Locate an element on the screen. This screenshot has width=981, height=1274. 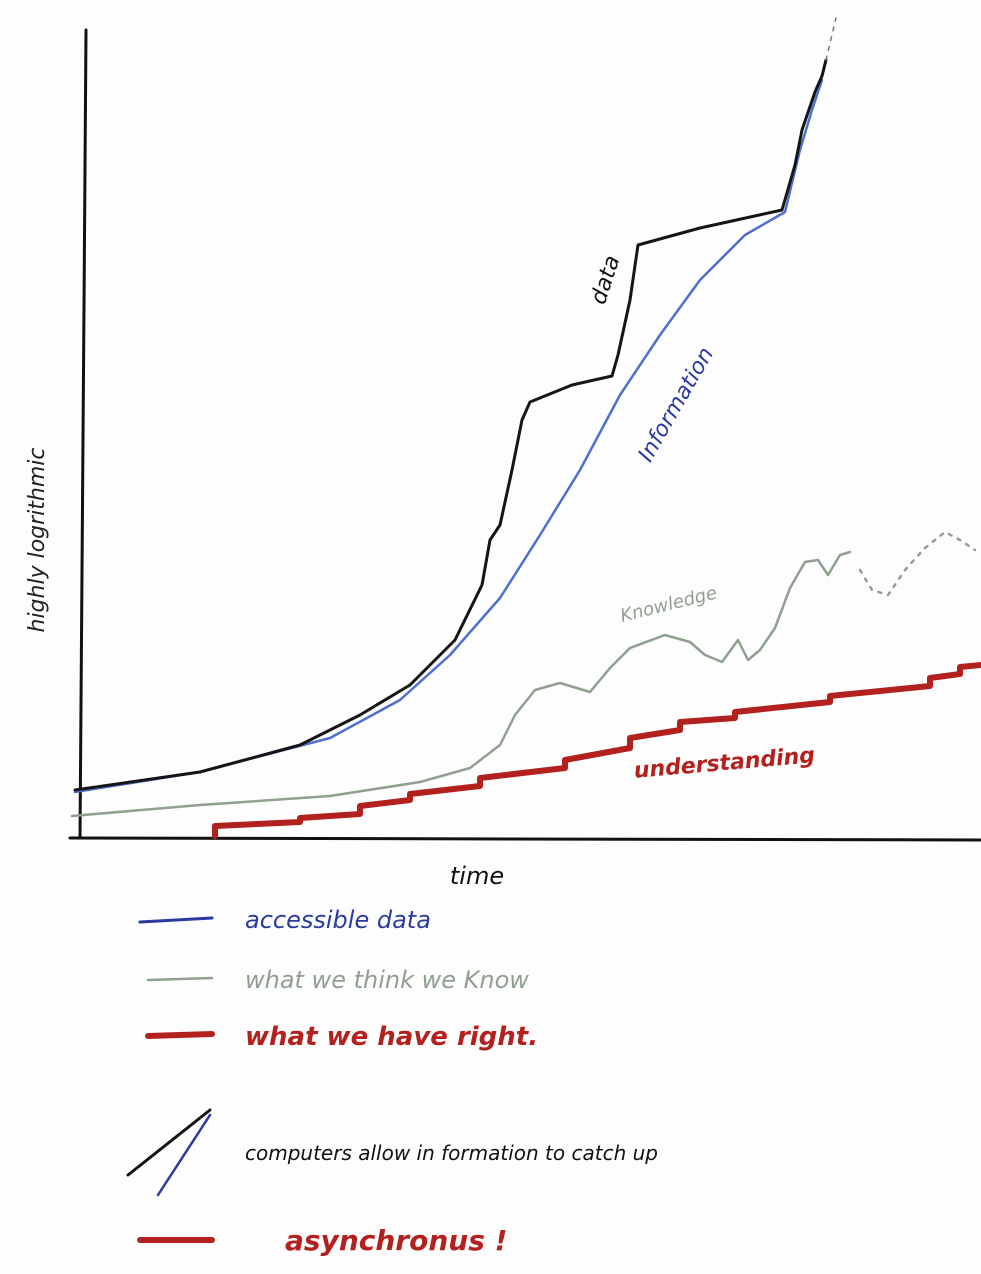
note-text: computers allow in formation to catch up is located at coordinates (451, 1153).